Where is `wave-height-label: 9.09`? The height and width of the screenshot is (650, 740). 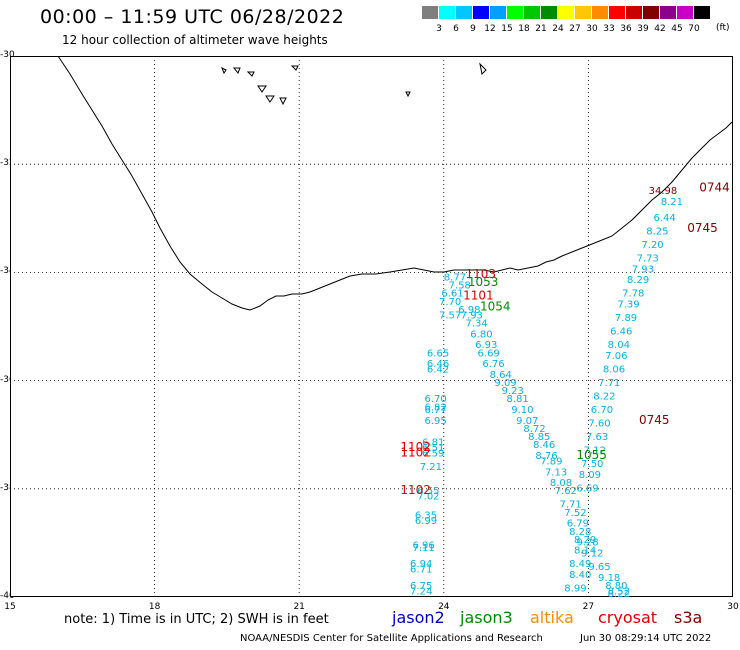 wave-height-label: 9.09 is located at coordinates (505, 383).